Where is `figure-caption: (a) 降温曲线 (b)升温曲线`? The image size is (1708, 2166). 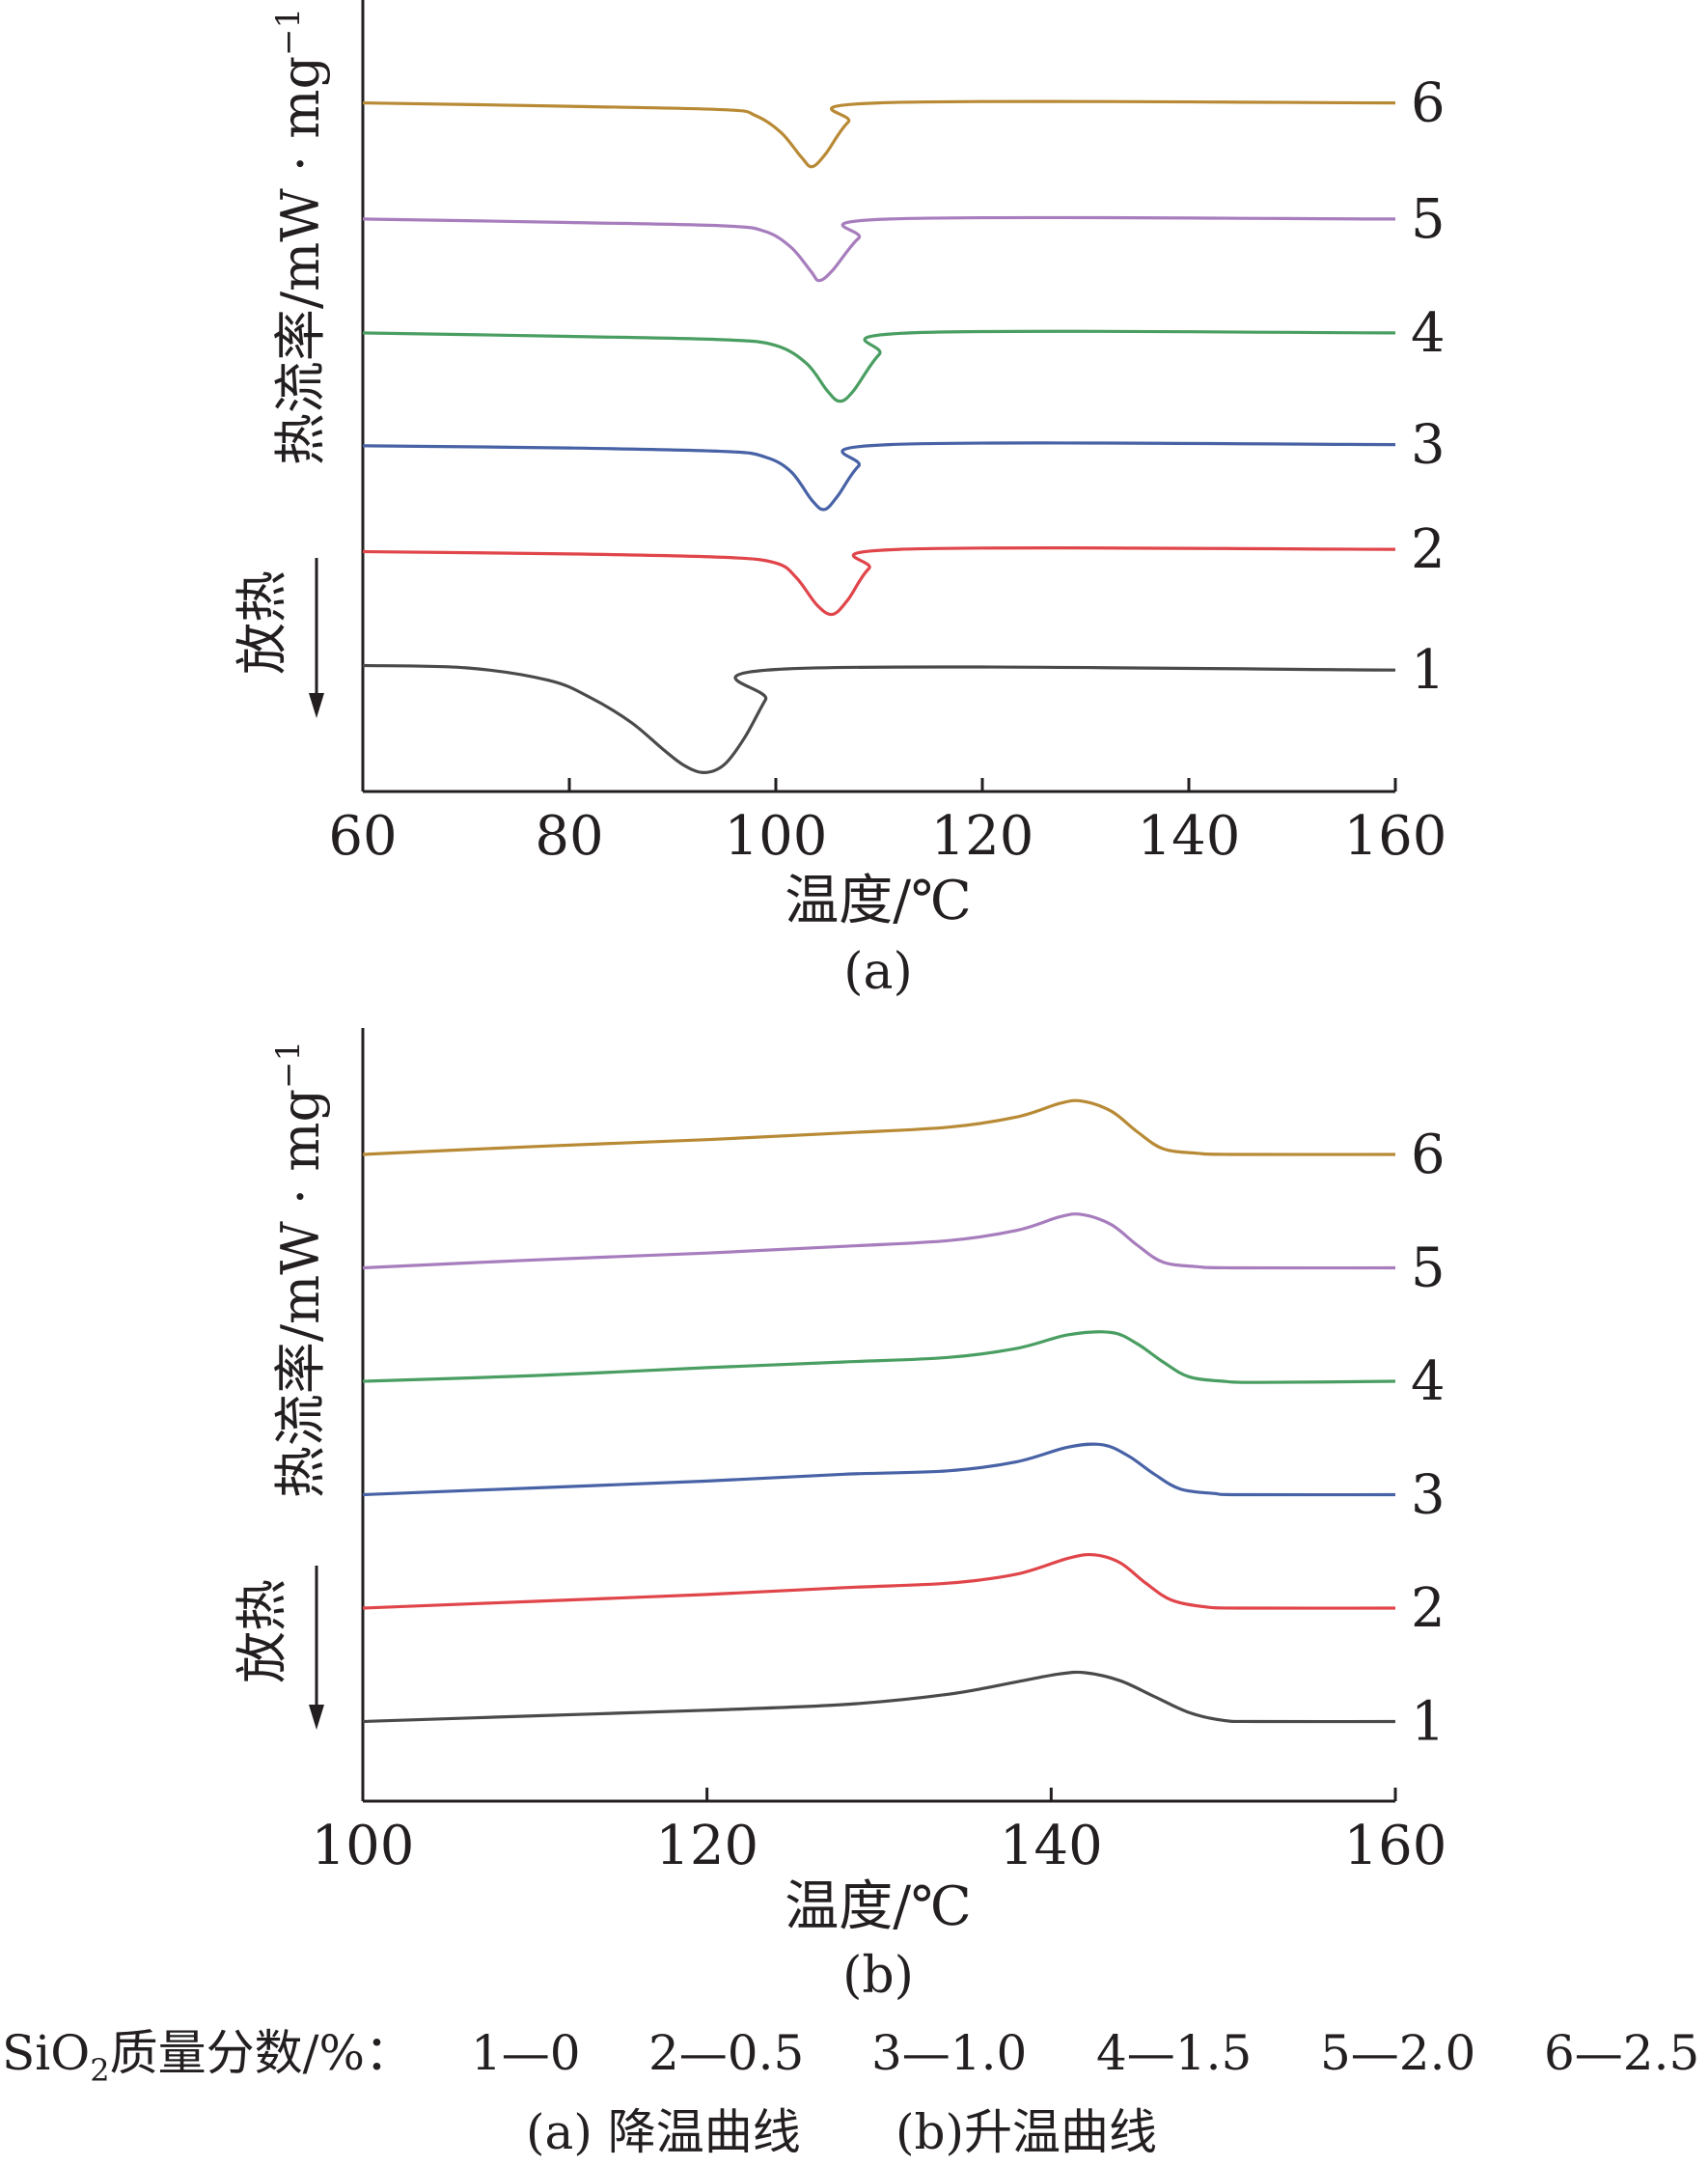 figure-caption: (a) 降温曲线 (b)升温曲线 is located at coordinates (841, 2132).